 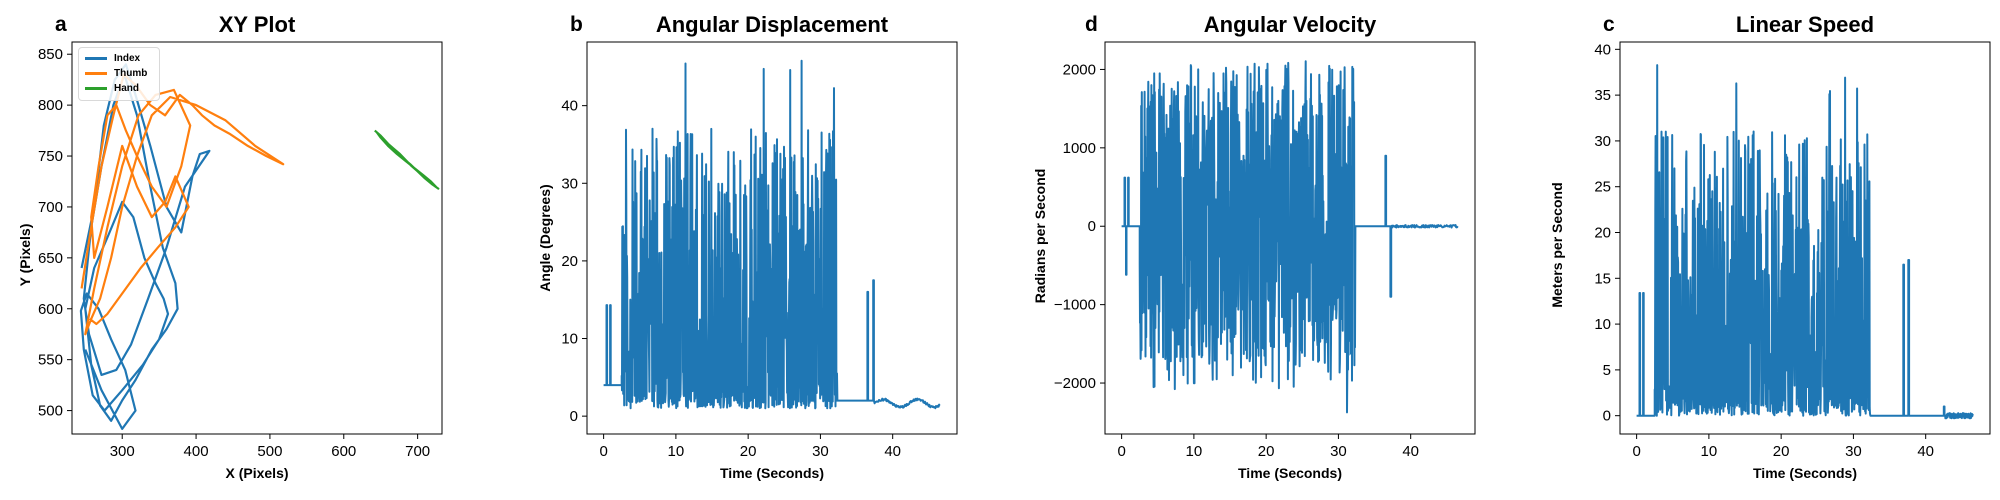 What do you see at coordinates (269, 451) in the screenshot?
I see `x-tick-label: 500` at bounding box center [269, 451].